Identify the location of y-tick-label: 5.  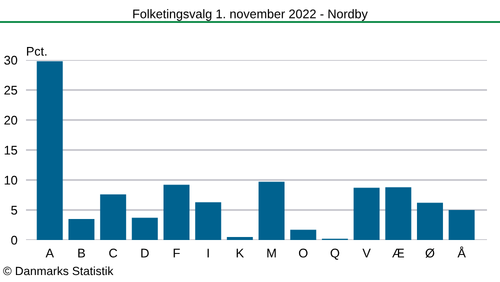
(14, 210).